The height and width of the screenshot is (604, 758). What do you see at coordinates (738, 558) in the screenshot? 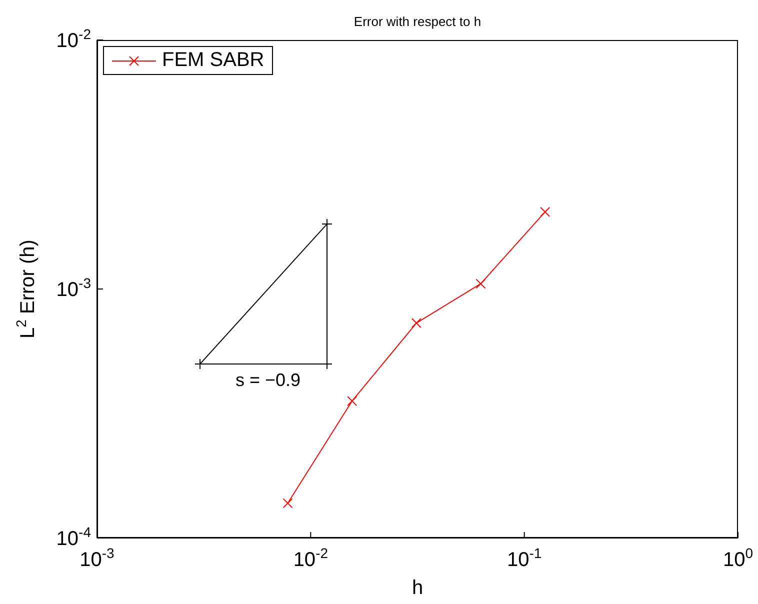
I see `x-tick-label: 10$^{0}$` at bounding box center [738, 558].